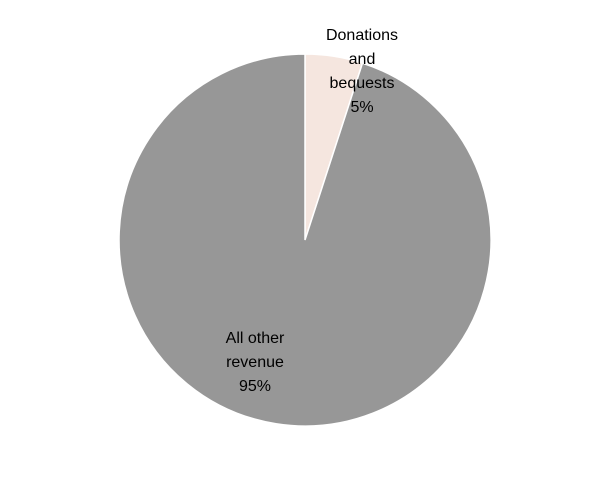  What do you see at coordinates (255, 386) in the screenshot?
I see `percent-label: 95%` at bounding box center [255, 386].